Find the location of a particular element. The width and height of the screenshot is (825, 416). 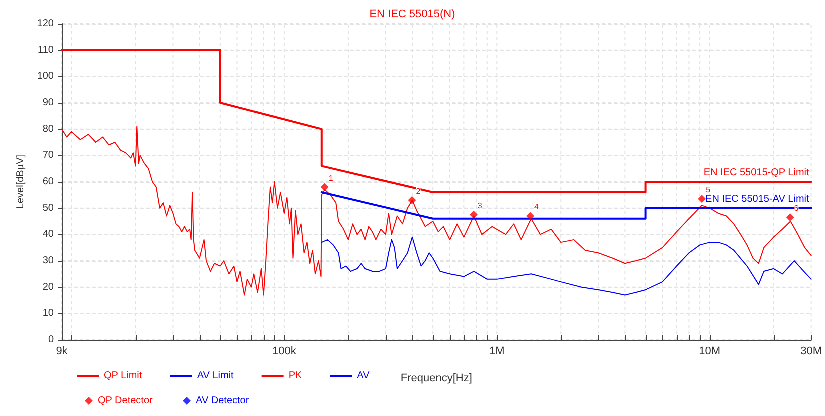

y-tick-label: 120 is located at coordinates (45, 24).